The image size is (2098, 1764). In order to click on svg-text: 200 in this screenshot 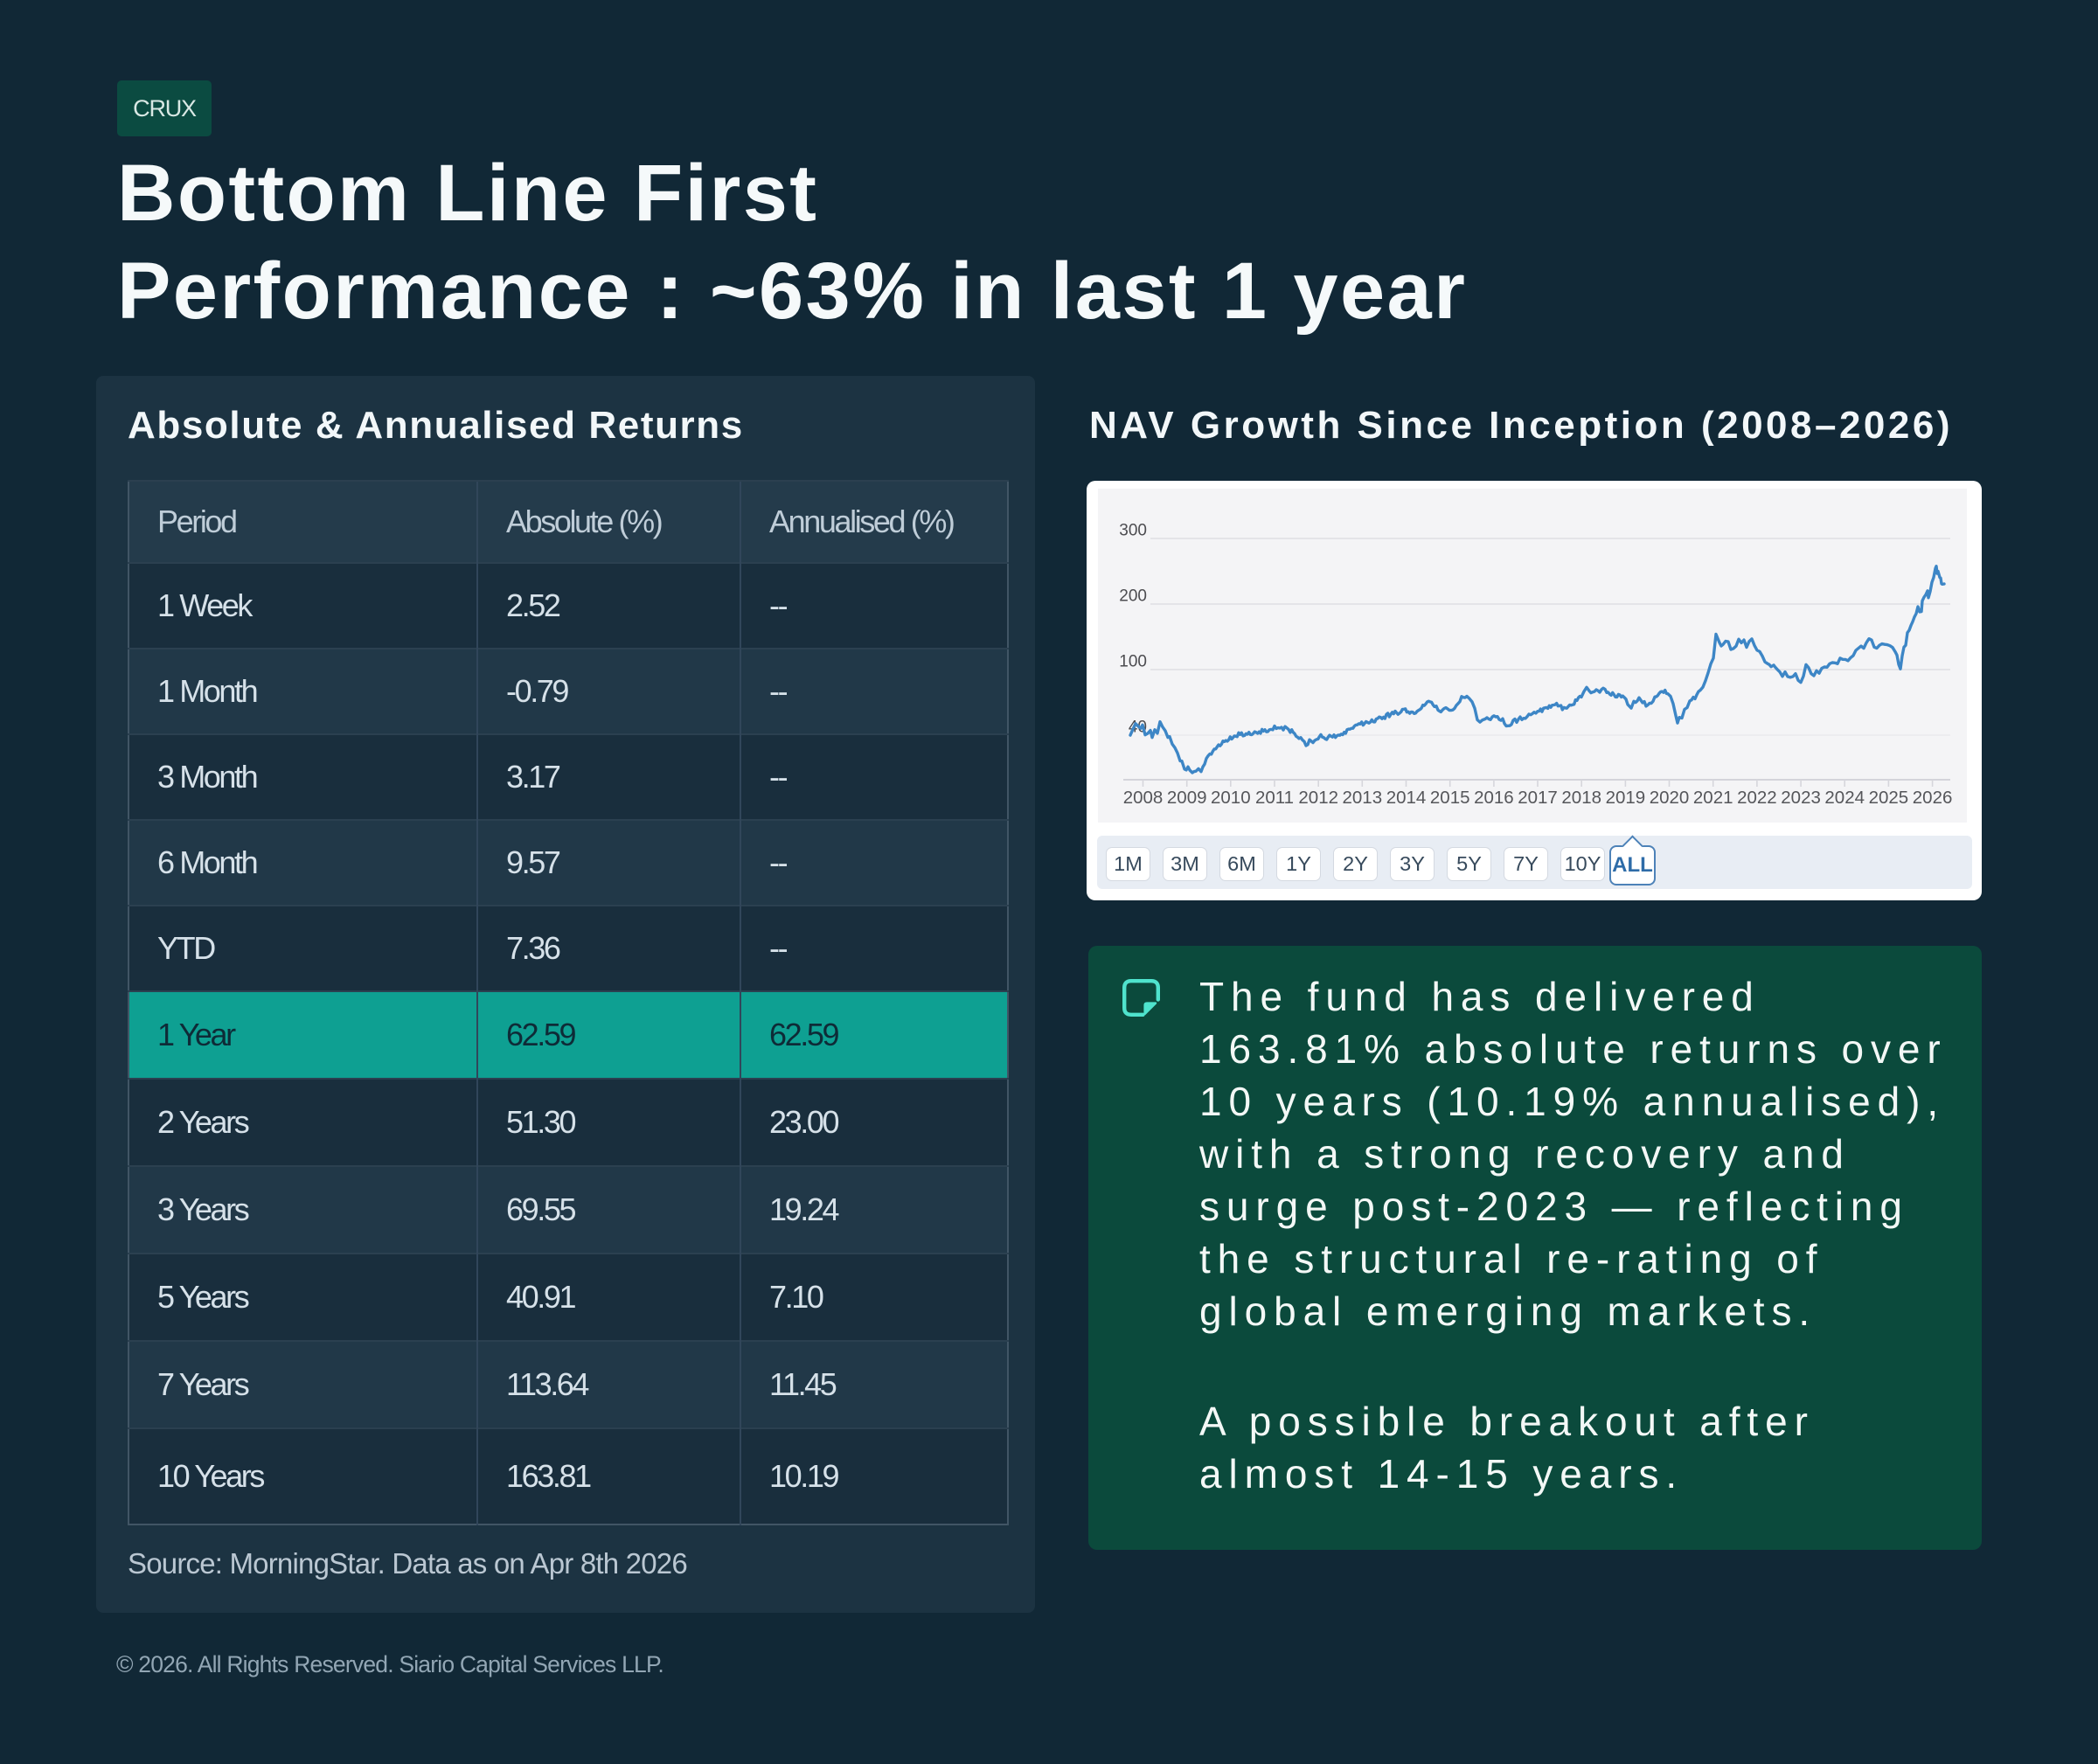, I will do `click(1133, 596)`.